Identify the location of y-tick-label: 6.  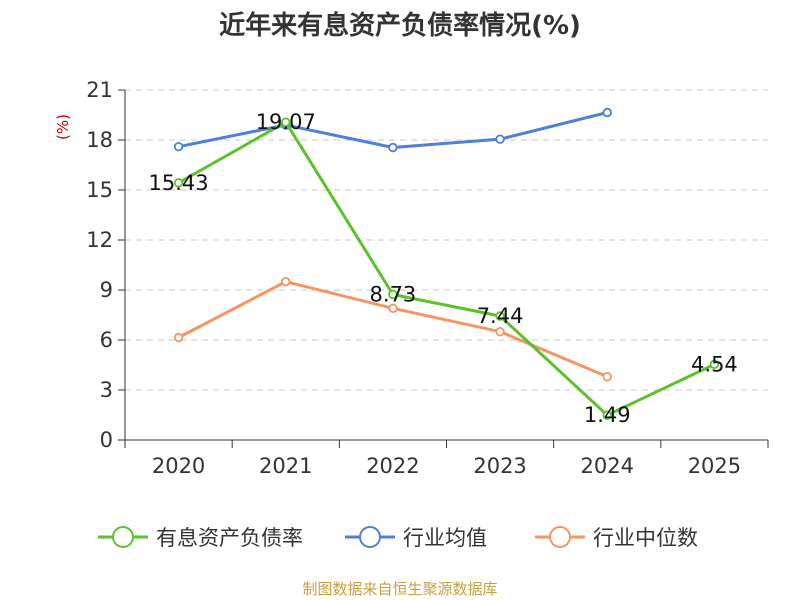
(106, 340).